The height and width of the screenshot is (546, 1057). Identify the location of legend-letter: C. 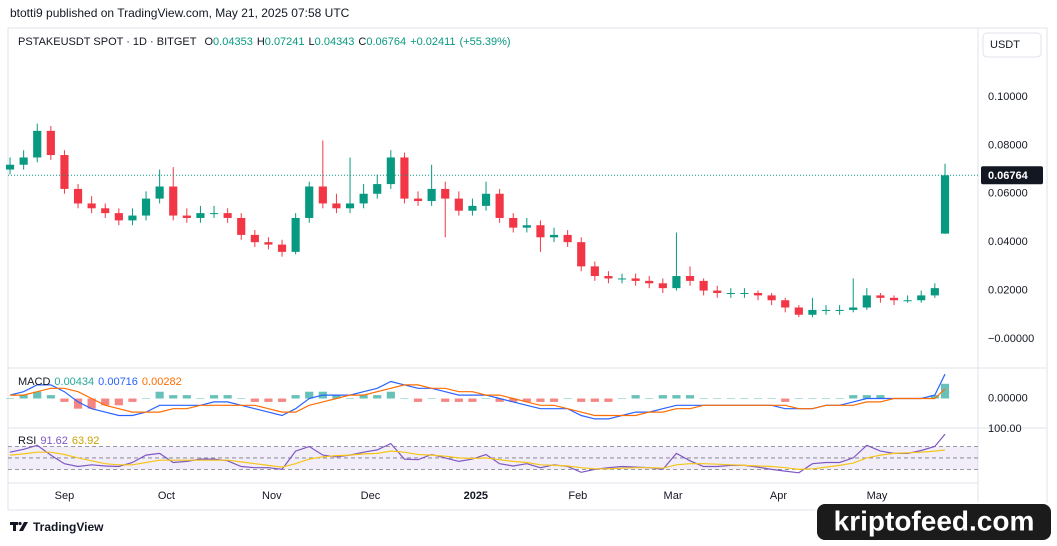
(362, 42).